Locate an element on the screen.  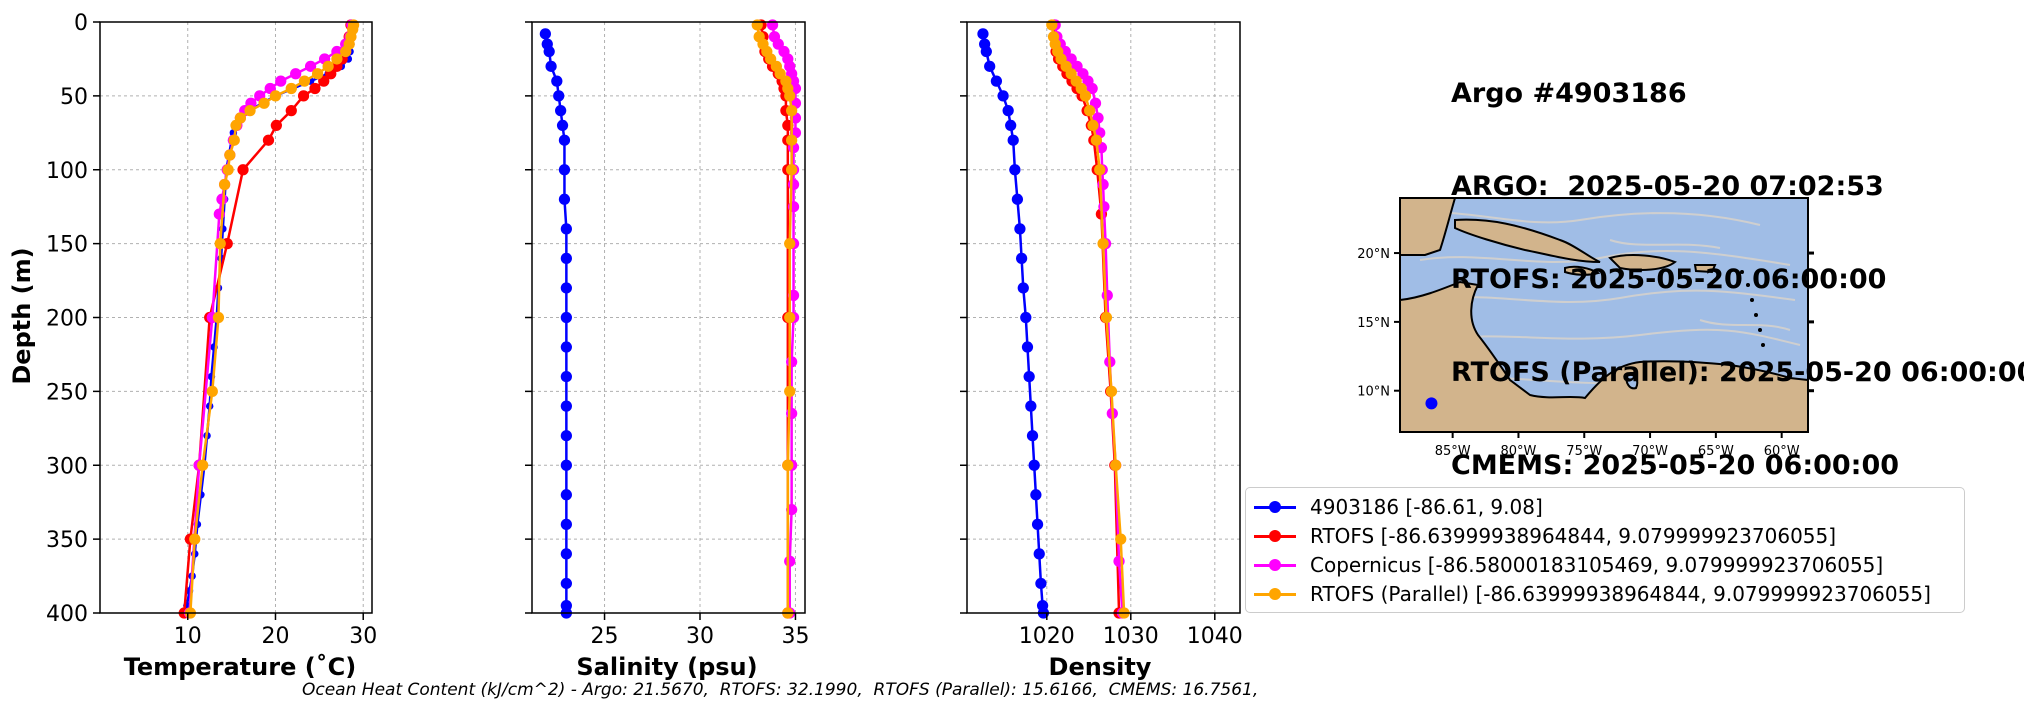
legend-swatch-parallel is located at coordinates (1275, 594).